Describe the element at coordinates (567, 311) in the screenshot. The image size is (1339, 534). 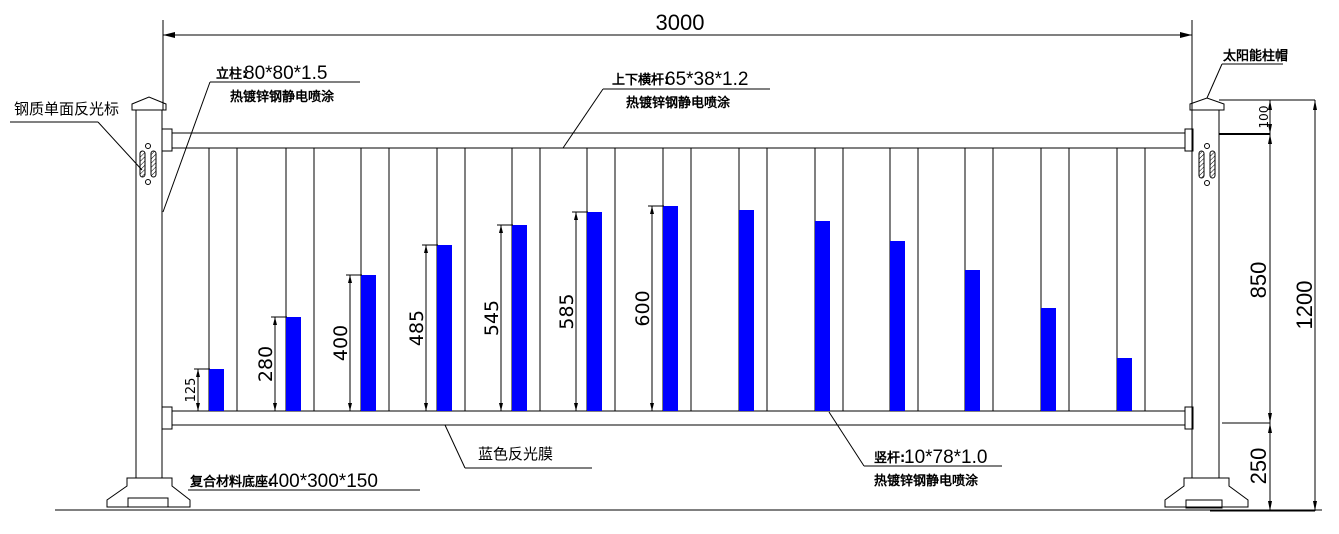
I see `film-height-label: 585` at that location.